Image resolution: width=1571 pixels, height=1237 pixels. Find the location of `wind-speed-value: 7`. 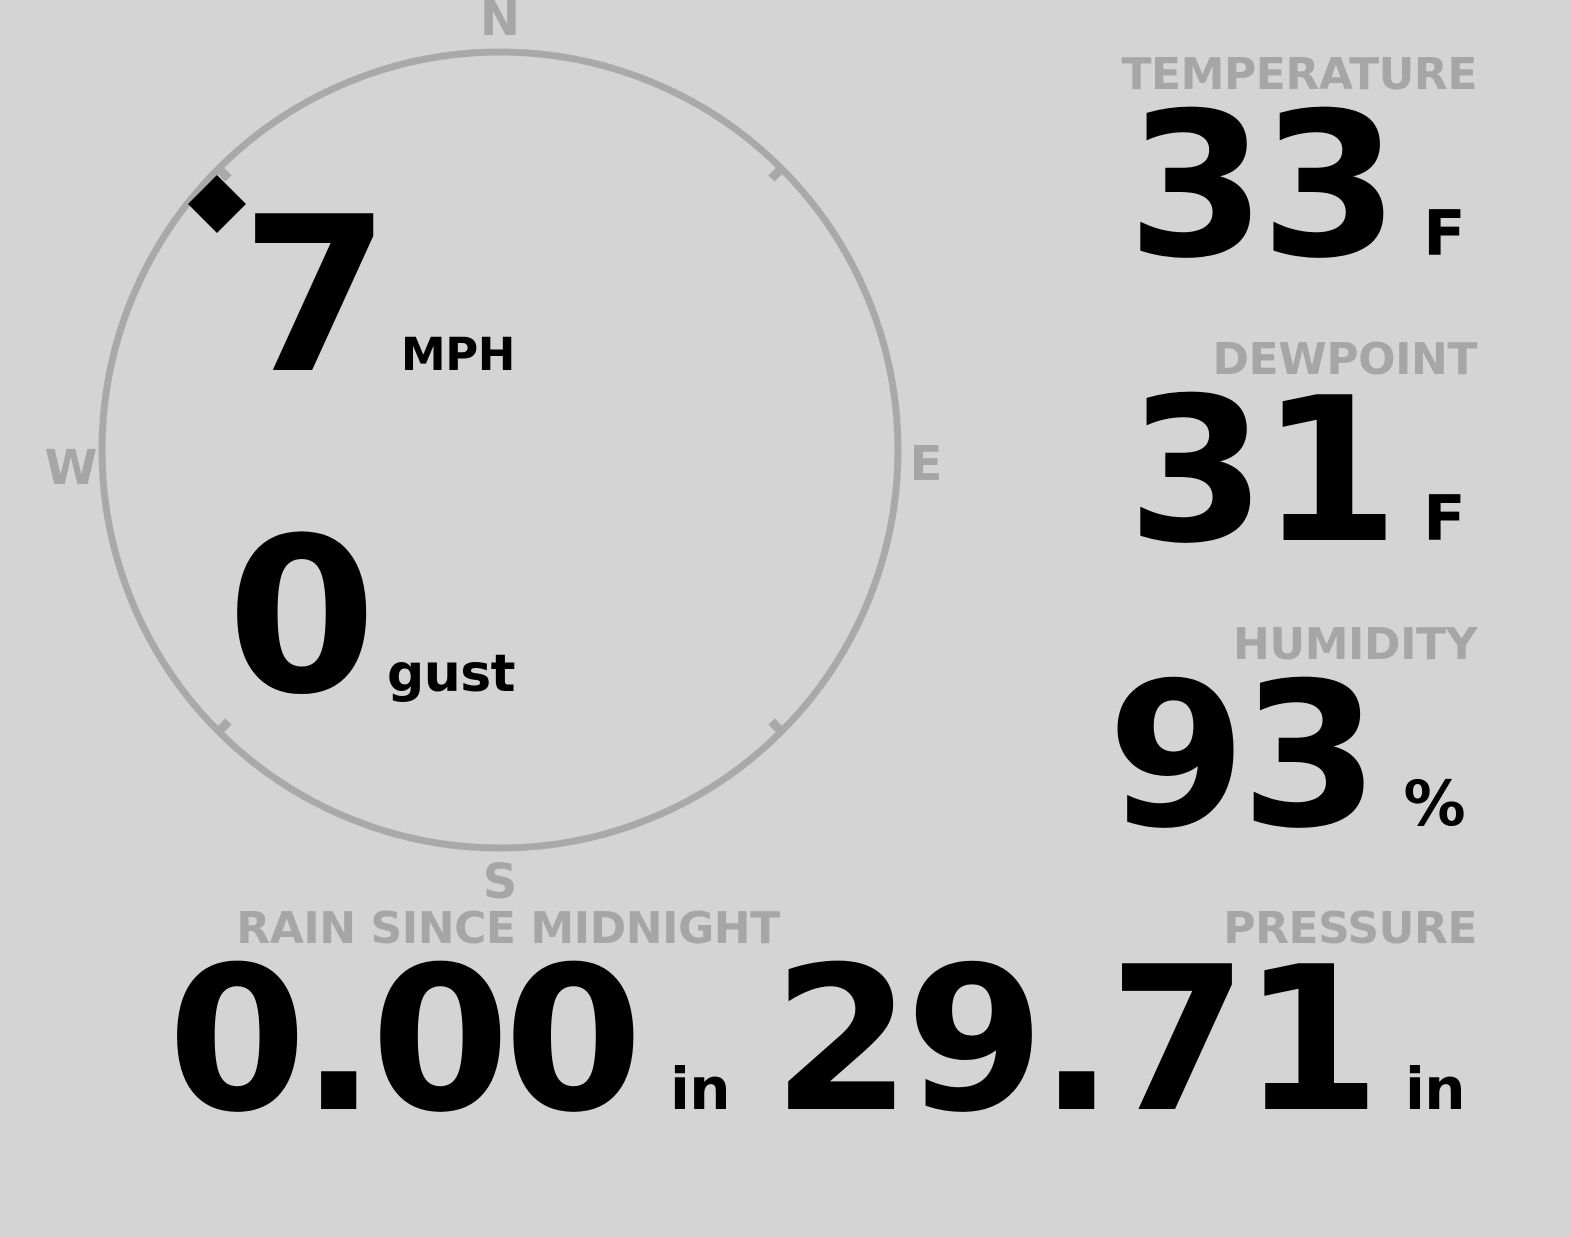

wind-speed-value: 7 is located at coordinates (315, 295).